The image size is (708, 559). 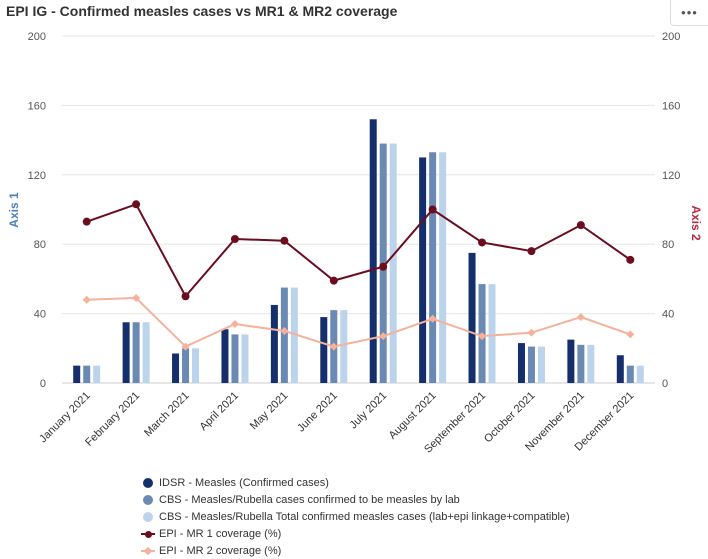 I want to click on y-right-axis-title: Axis 2, so click(x=696, y=223).